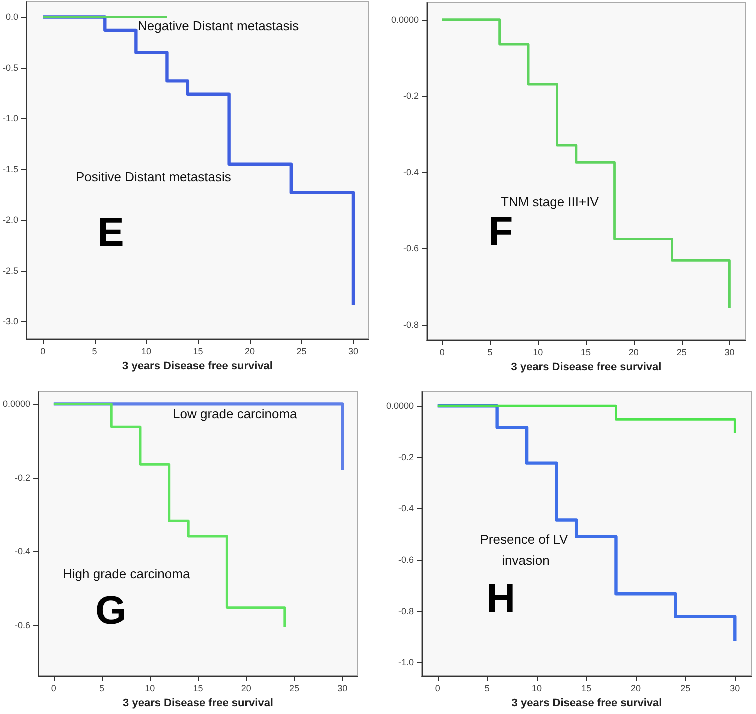 The width and height of the screenshot is (756, 714). What do you see at coordinates (219, 26) in the screenshot?
I see `series-label: Negative Distant metastasis` at bounding box center [219, 26].